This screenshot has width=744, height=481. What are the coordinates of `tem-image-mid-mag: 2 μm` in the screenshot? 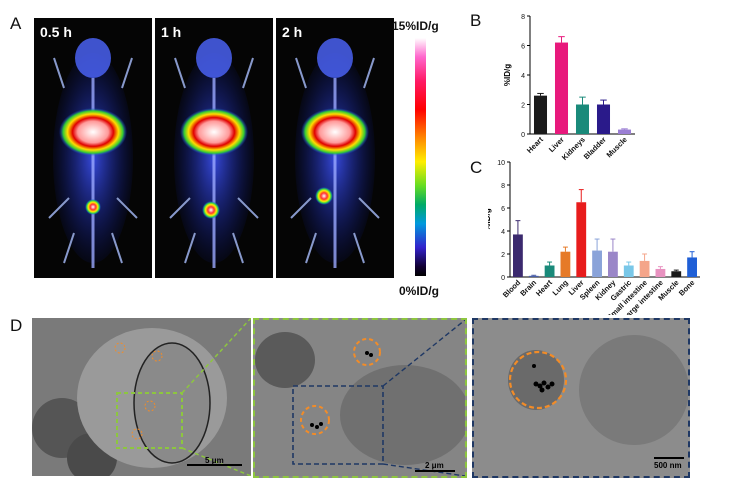 It's located at (360, 398).